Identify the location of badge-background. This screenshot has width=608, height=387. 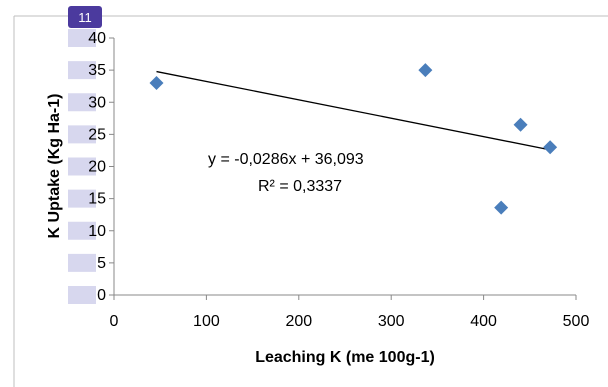
(85, 17).